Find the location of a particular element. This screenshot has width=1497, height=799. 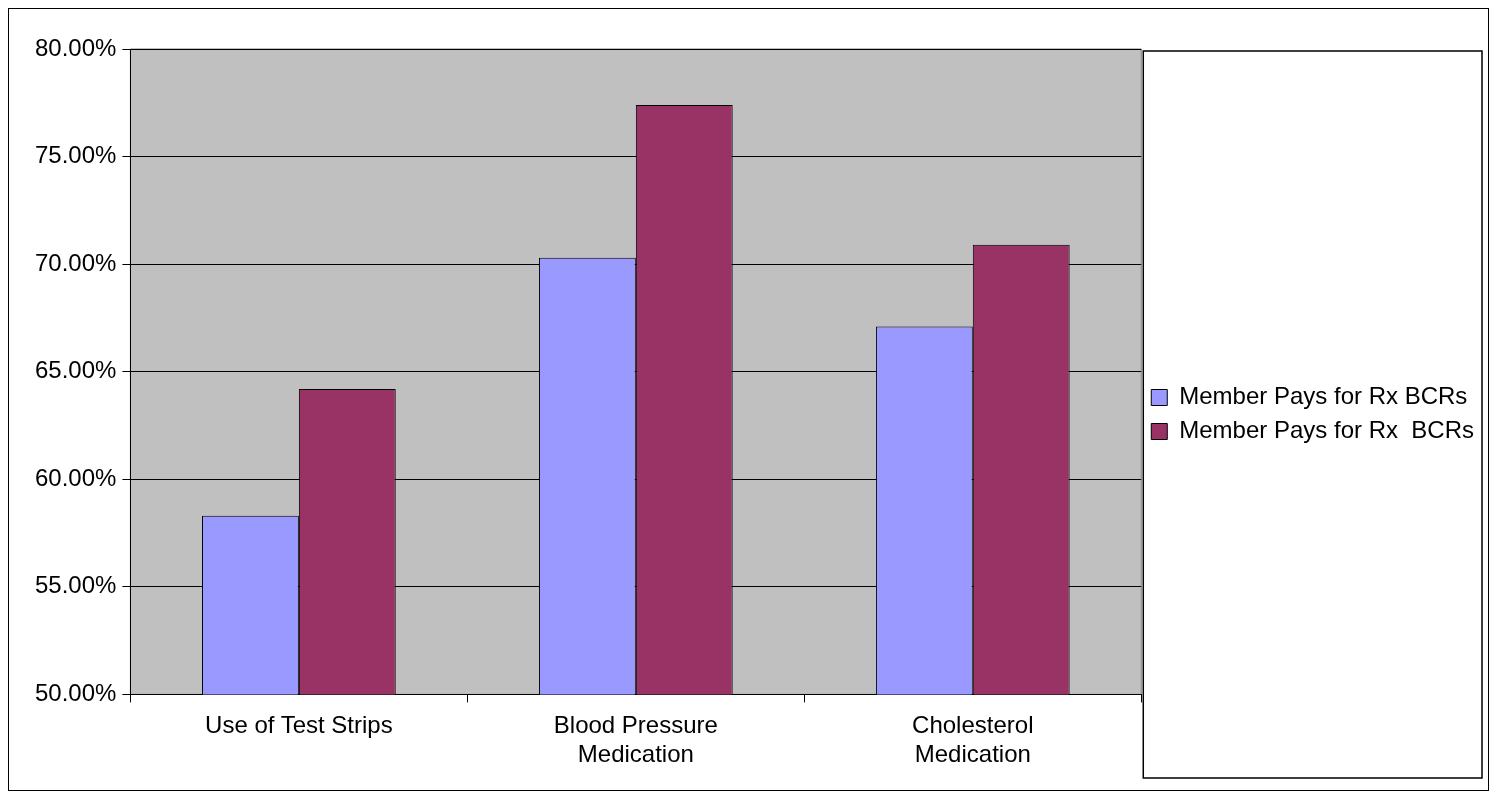

y-tick-label: 60.00% is located at coordinates (75, 477).